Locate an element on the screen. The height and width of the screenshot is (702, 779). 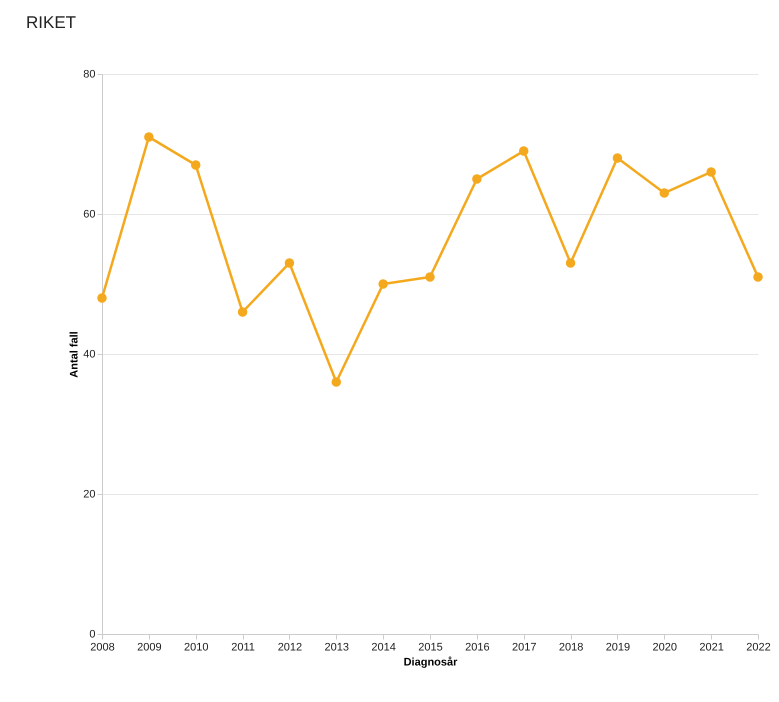
y-tick-label: 0 is located at coordinates (92, 634).